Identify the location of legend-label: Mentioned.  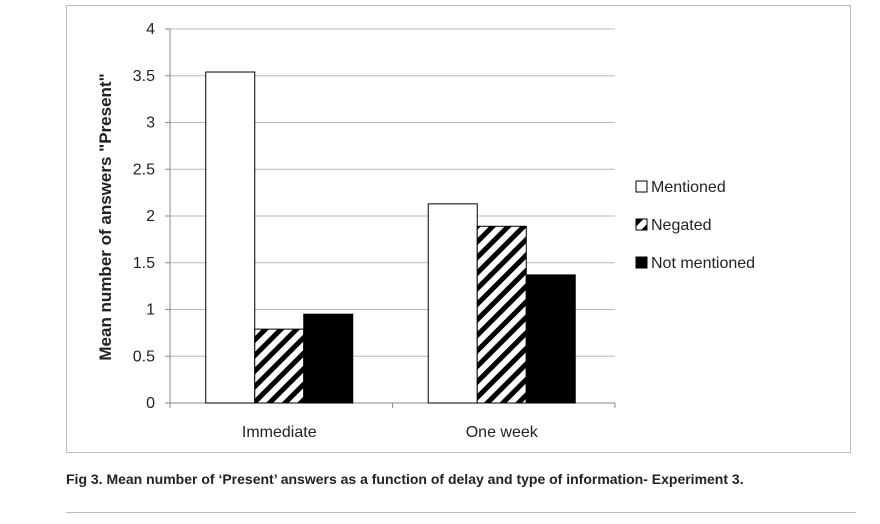
(688, 187).